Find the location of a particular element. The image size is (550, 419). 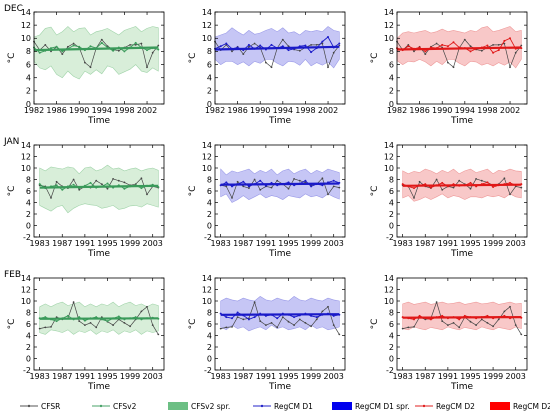

legend-item-d1: RegCM D1 is located at coordinates (283, 406).